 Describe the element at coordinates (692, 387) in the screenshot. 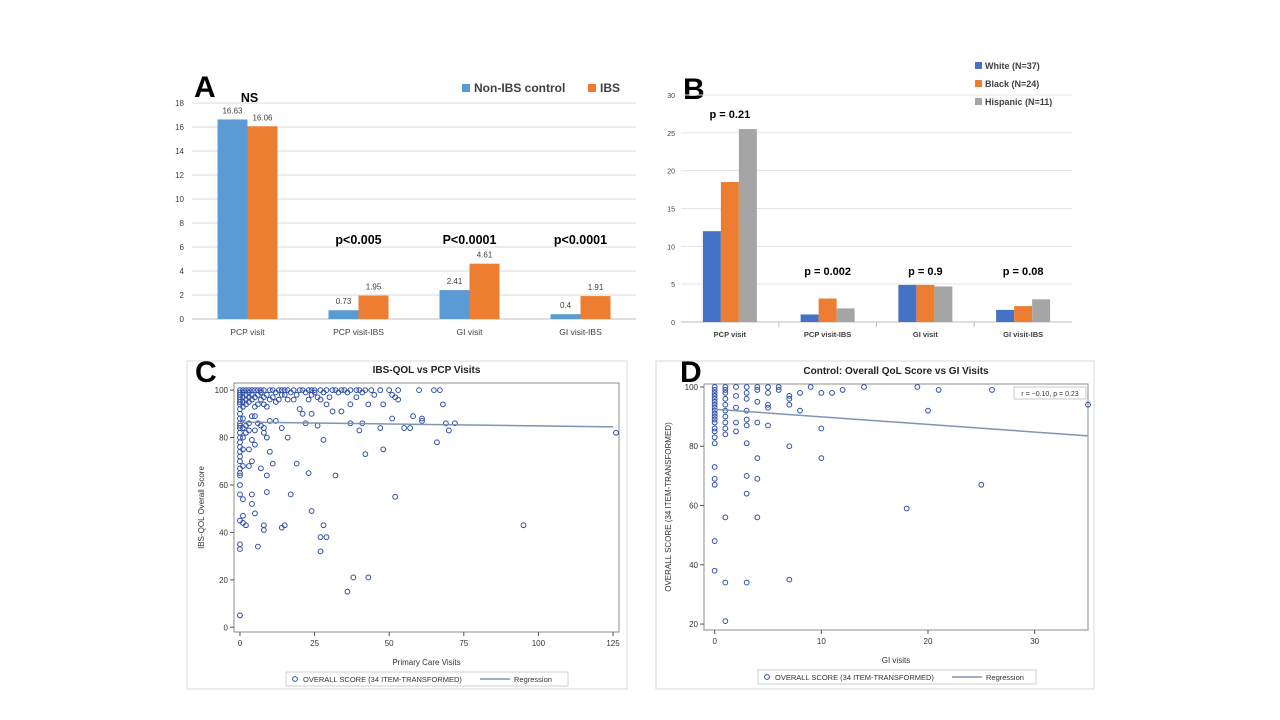

I see `y-tick-label: 100` at that location.